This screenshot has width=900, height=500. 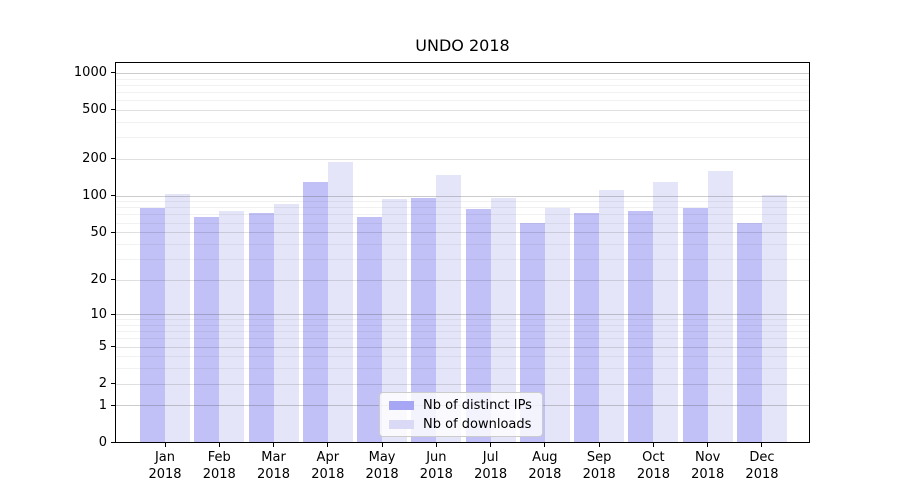 What do you see at coordinates (219, 466) in the screenshot?
I see `x-tick-label-feb: Feb 2018` at bounding box center [219, 466].